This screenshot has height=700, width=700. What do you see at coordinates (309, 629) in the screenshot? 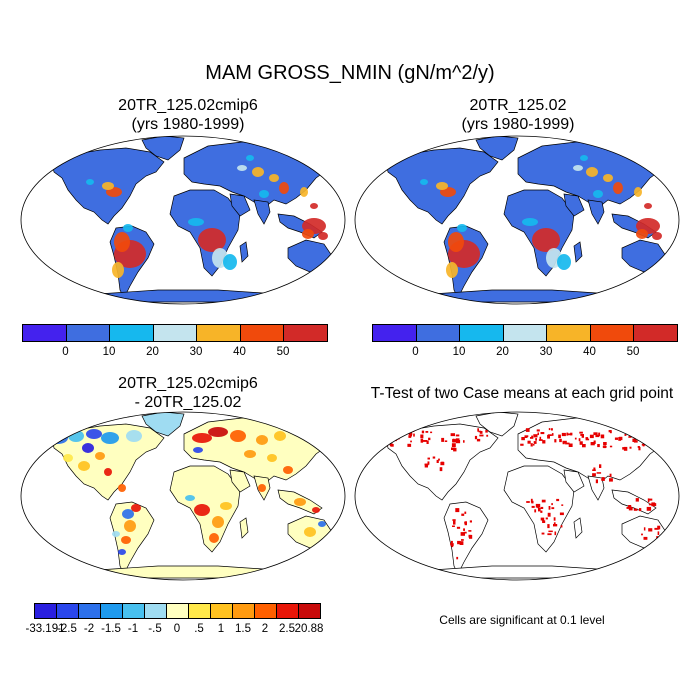
I see `colorbar-diff-label: 20.88` at bounding box center [309, 629].